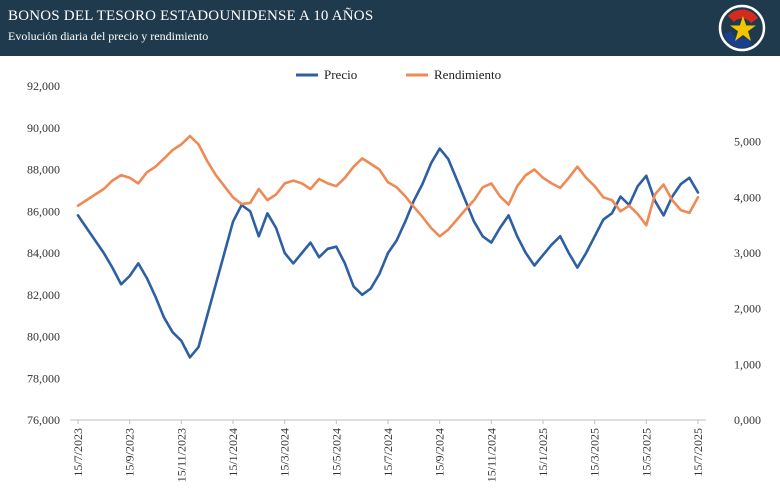 Image resolution: width=780 pixels, height=500 pixels. I want to click on left-tick-label: 86,000, so click(43, 211).